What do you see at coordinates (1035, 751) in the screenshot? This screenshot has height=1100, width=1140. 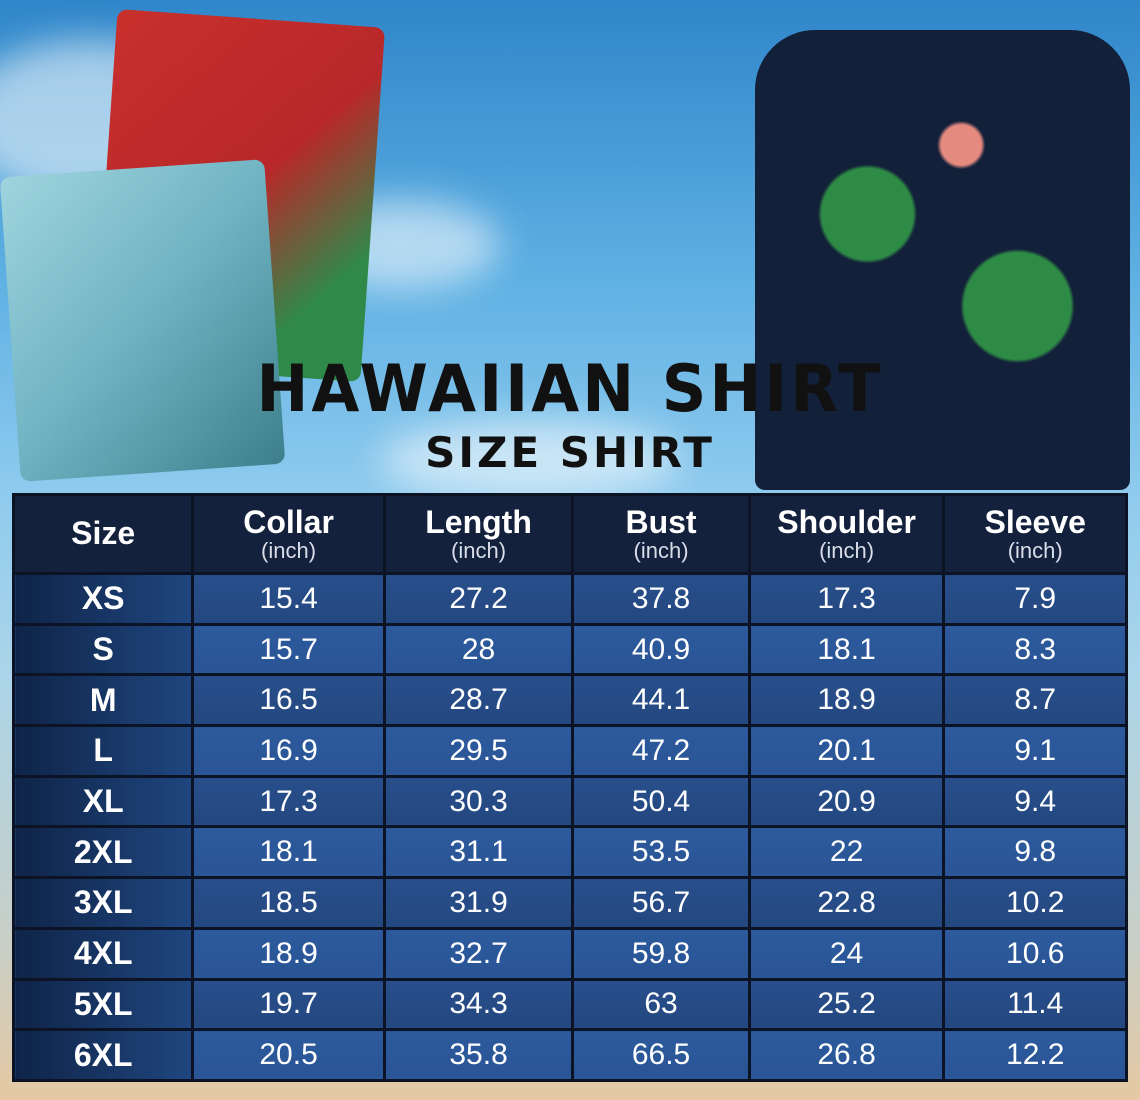 I see `value-cell: 9.1` at bounding box center [1035, 751].